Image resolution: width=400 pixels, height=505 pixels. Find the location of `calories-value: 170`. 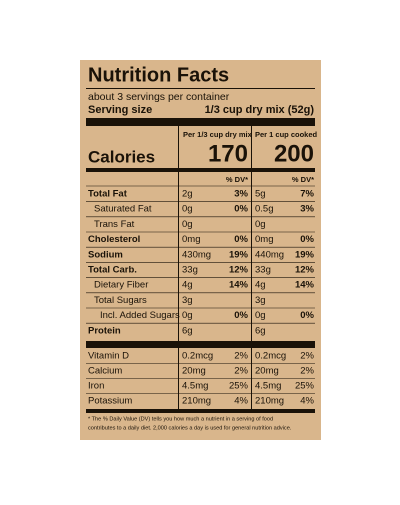

calories-value: 170 is located at coordinates (228, 153).